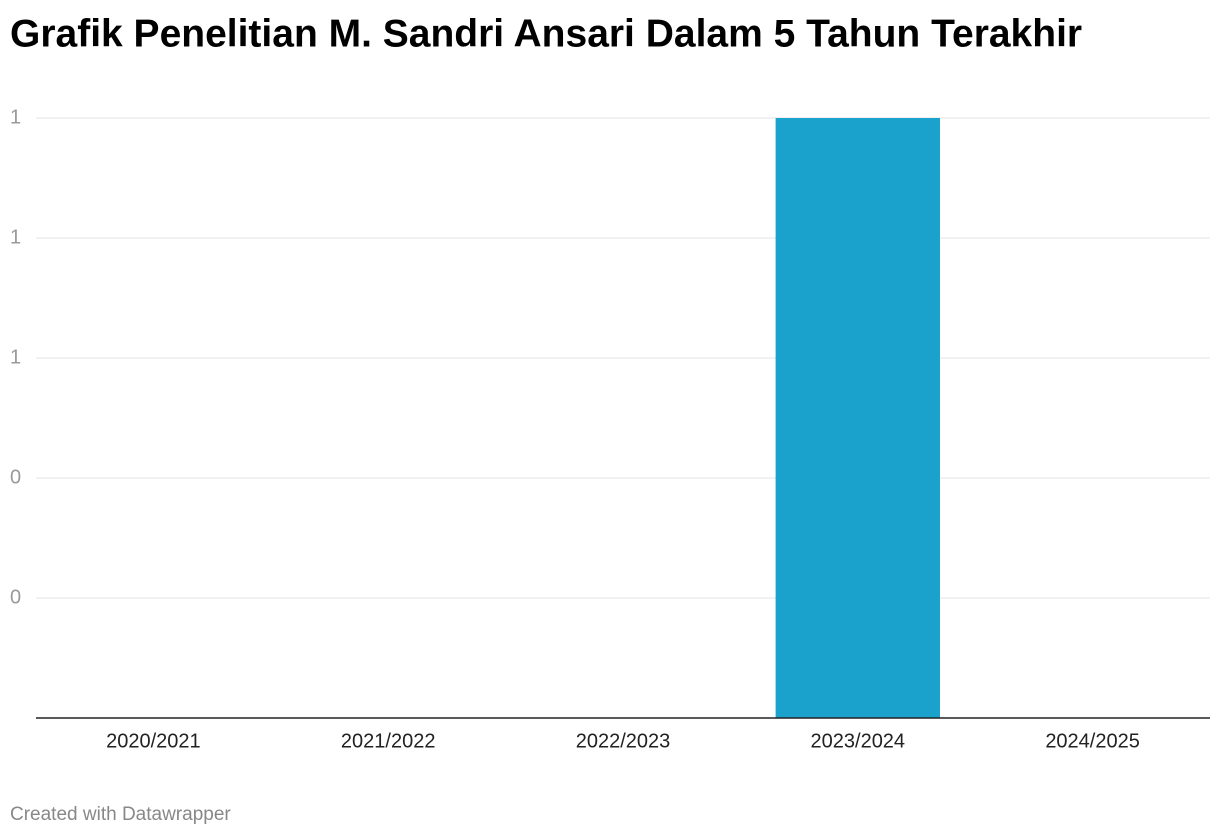  Describe the element at coordinates (388, 741) in the screenshot. I see `x-tick-label: 2021/2022` at that location.